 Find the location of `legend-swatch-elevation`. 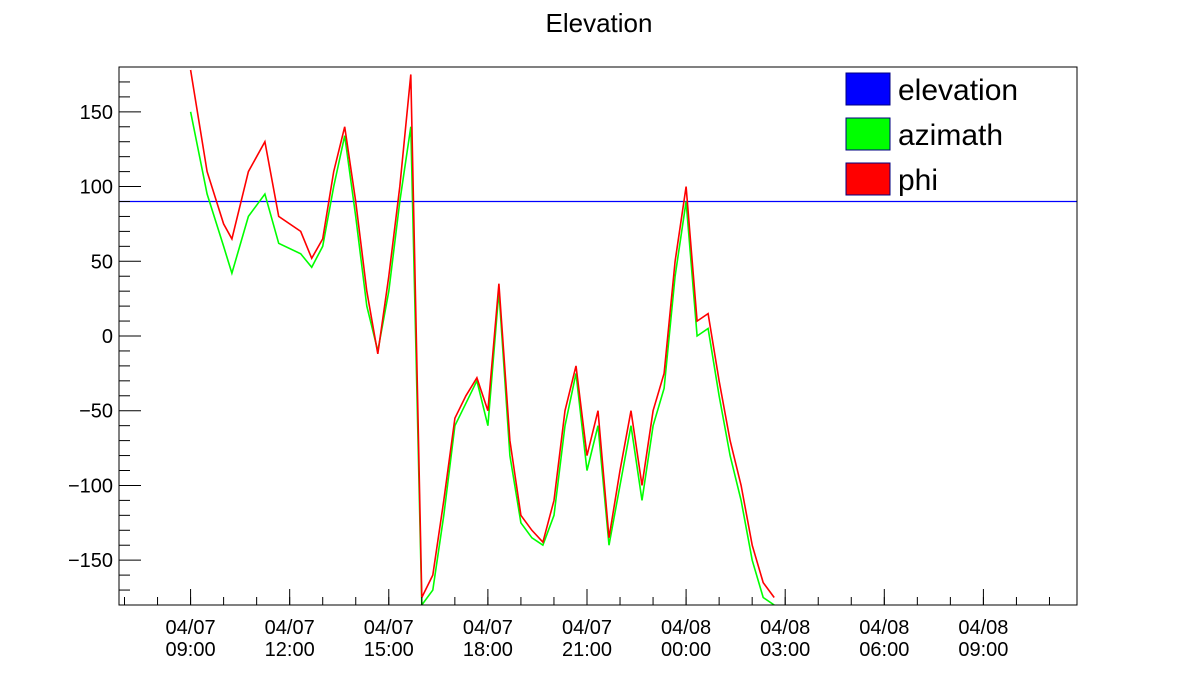

legend-swatch-elevation is located at coordinates (868, 89).